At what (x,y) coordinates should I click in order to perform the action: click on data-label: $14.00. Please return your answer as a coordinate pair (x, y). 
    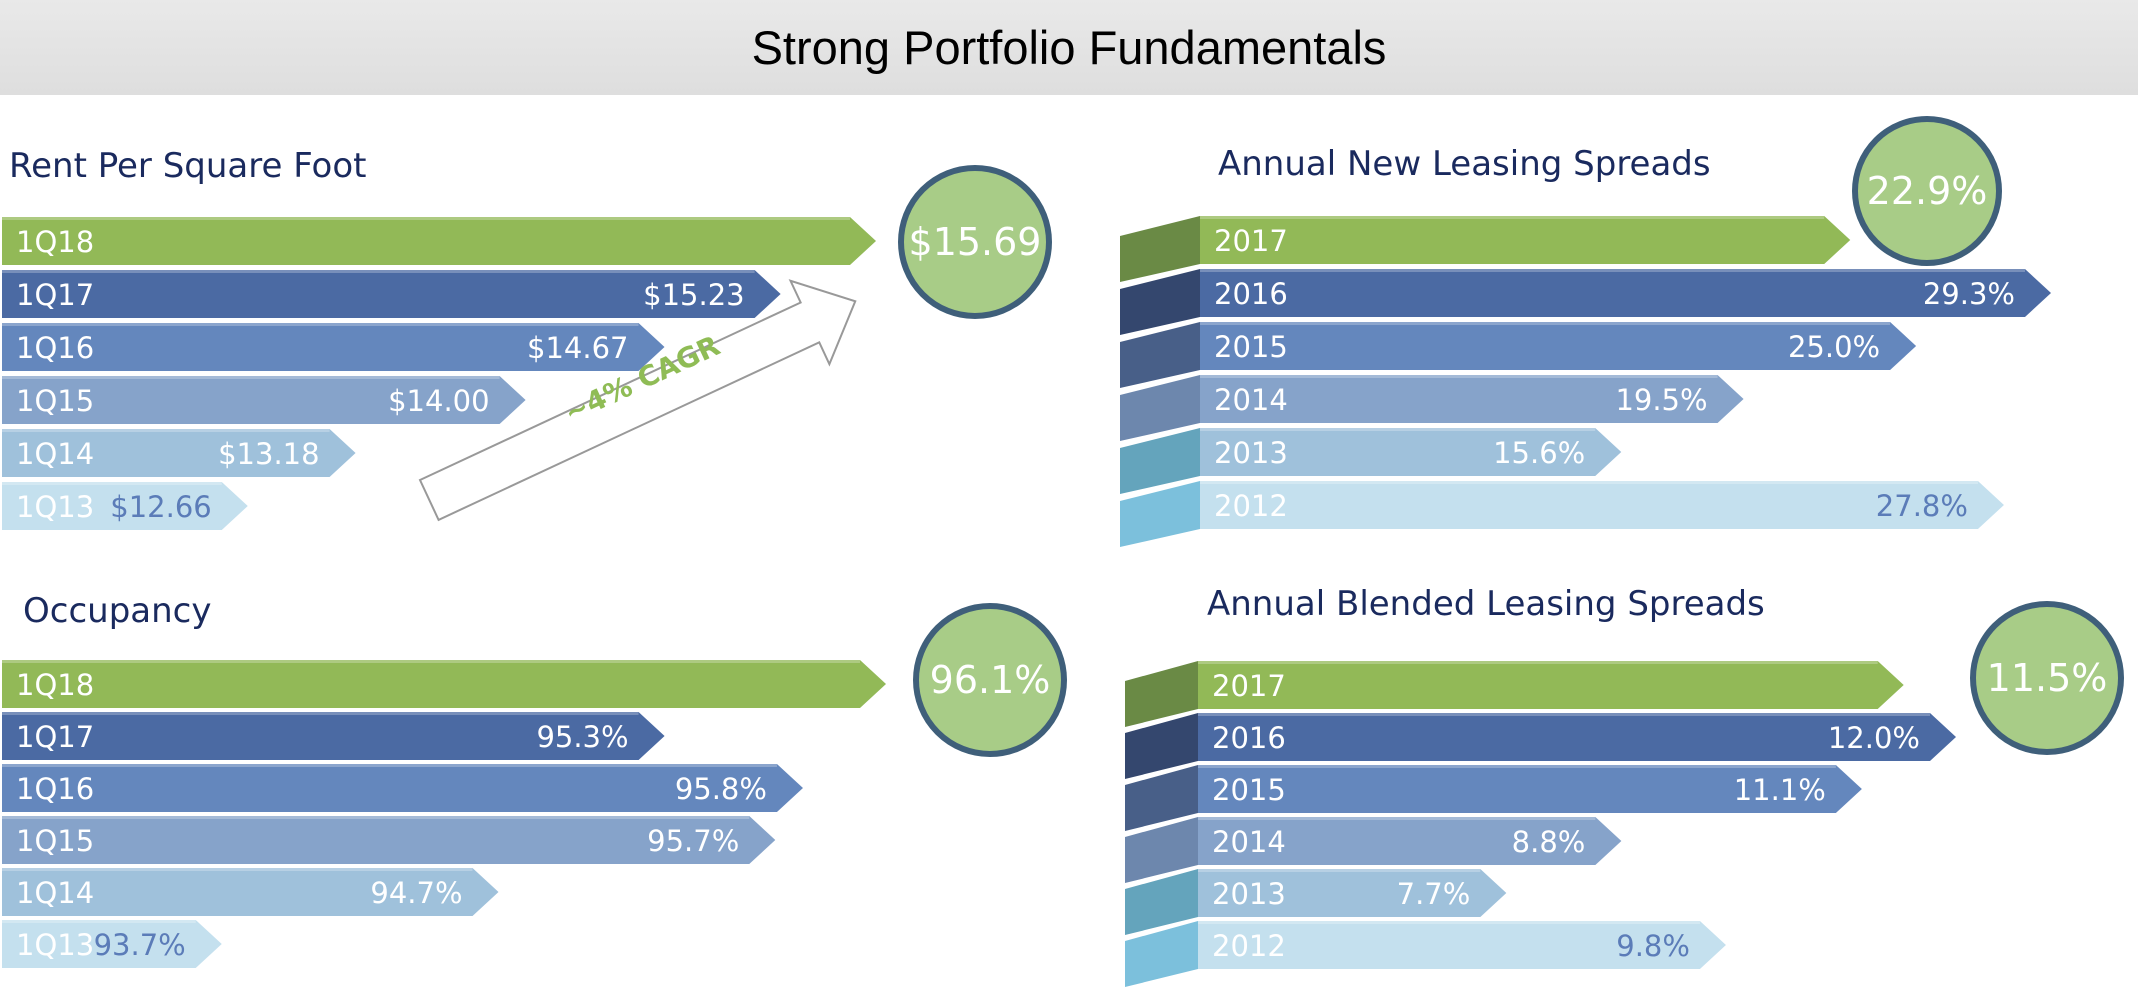
    Looking at the image, I should click on (438, 401).